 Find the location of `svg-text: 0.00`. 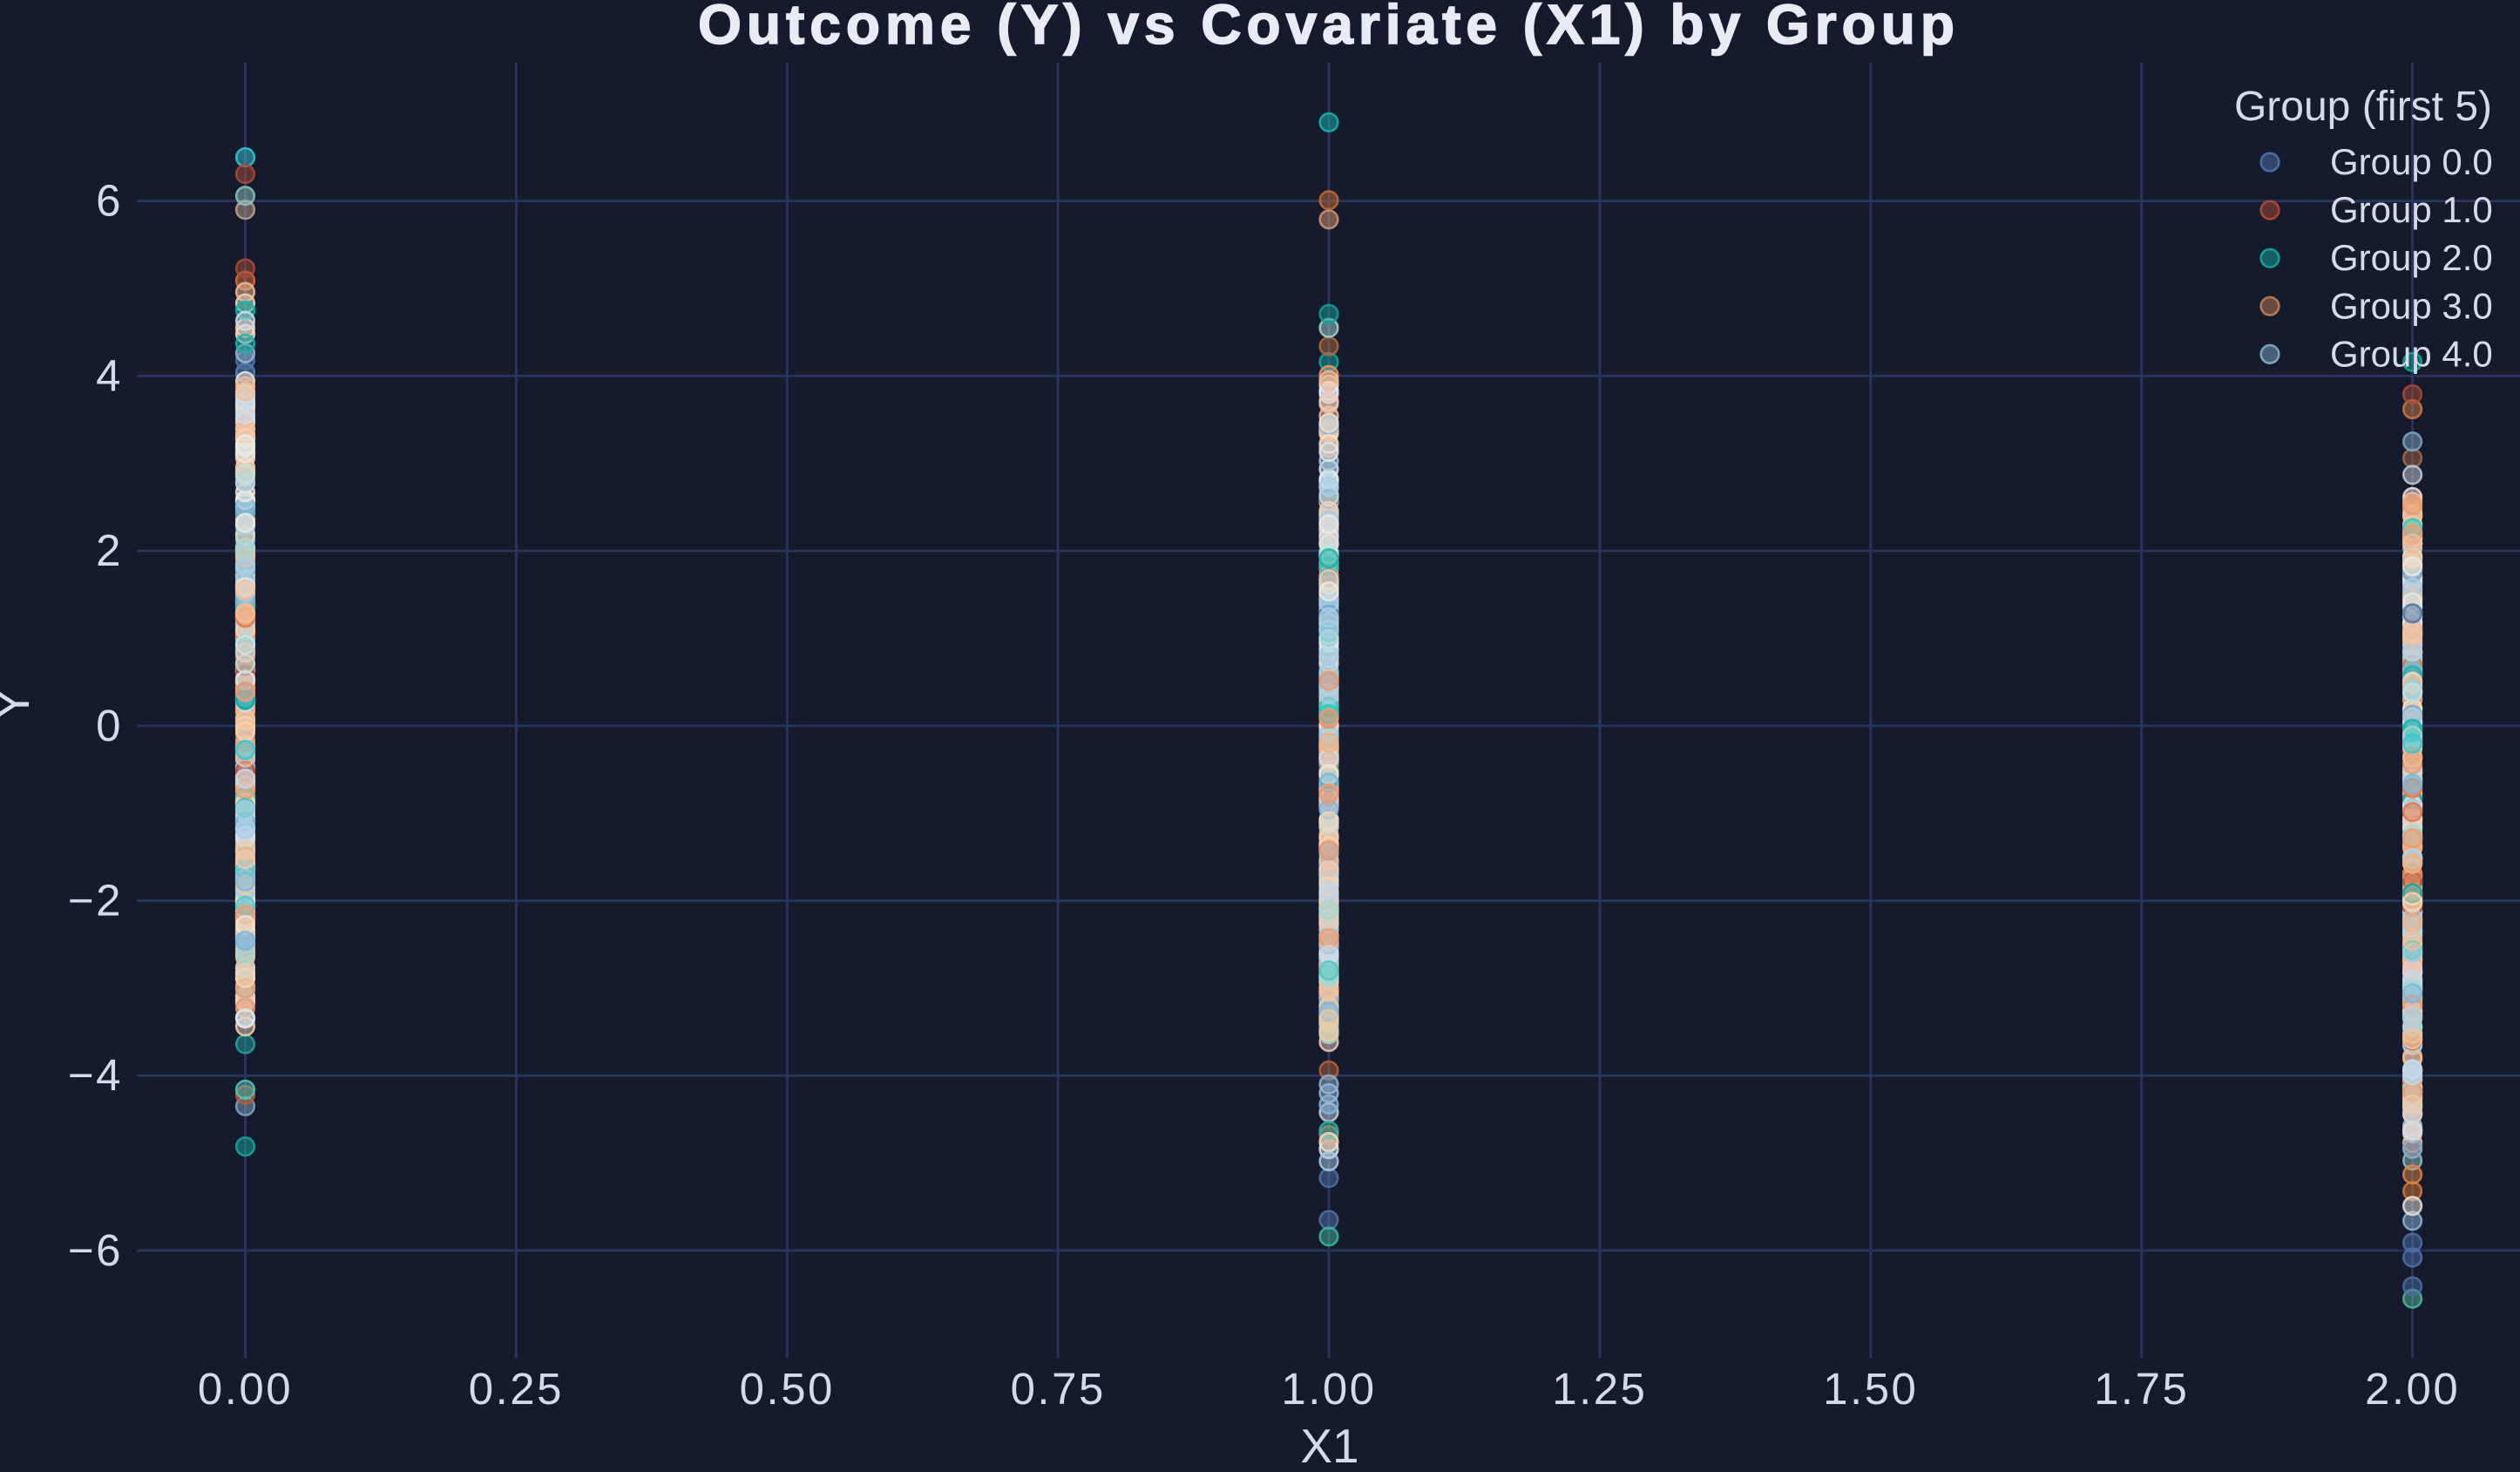

svg-text: 0.00 is located at coordinates (245, 1389).